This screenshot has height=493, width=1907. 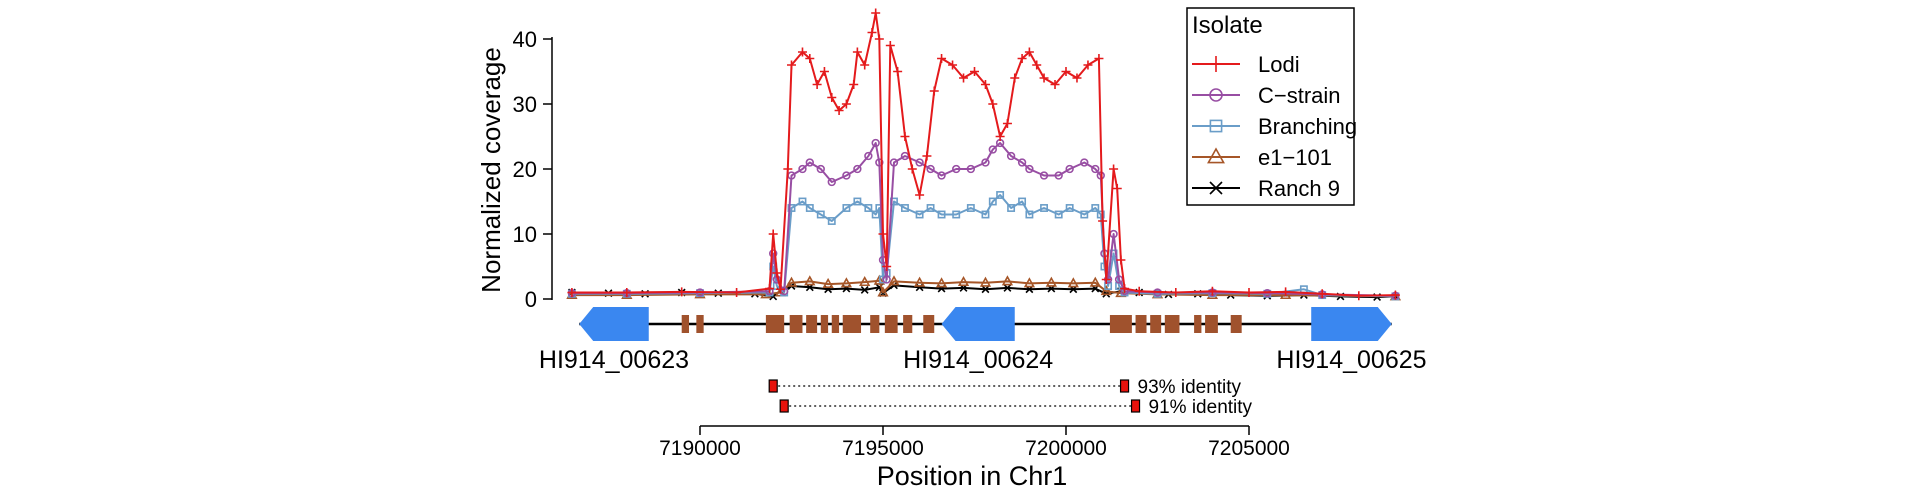 I want to click on legend-entry: Branching, so click(x=1274, y=126).